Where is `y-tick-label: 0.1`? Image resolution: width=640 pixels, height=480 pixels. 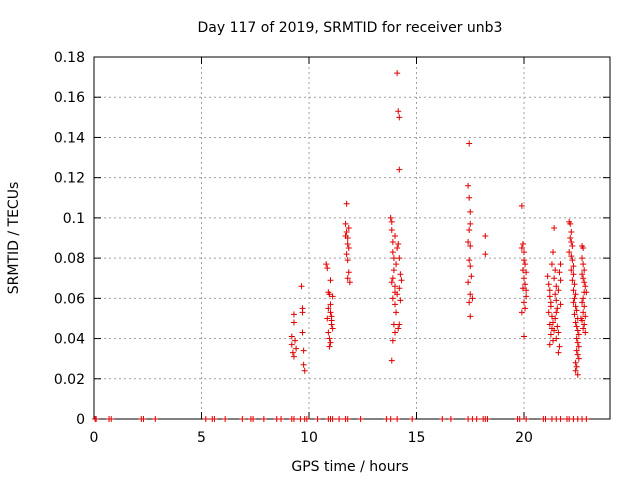 y-tick-label: 0.1 is located at coordinates (74, 219).